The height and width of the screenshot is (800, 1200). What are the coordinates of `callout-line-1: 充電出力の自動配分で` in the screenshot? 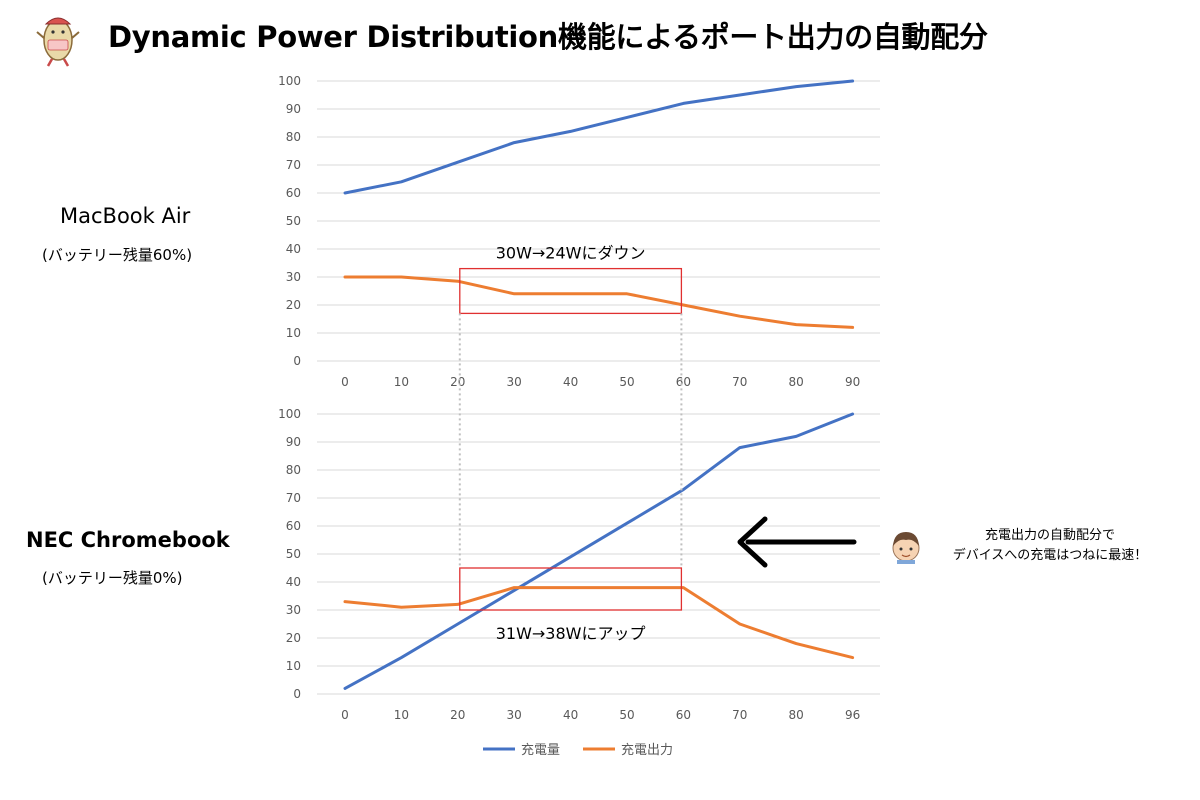 It's located at (1049, 535).